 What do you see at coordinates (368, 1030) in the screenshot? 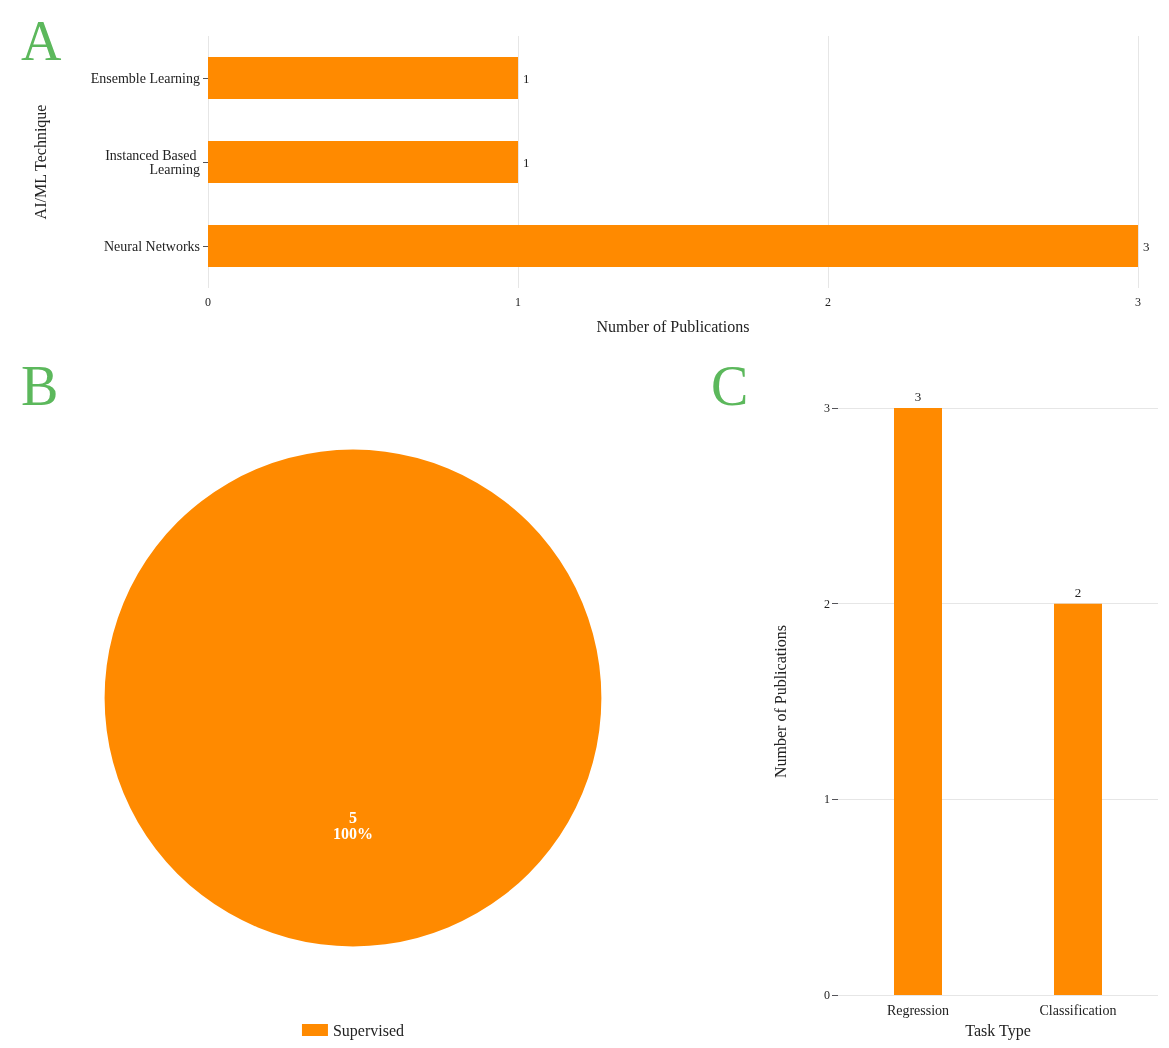
I see `legend-label: Supervised` at bounding box center [368, 1030].